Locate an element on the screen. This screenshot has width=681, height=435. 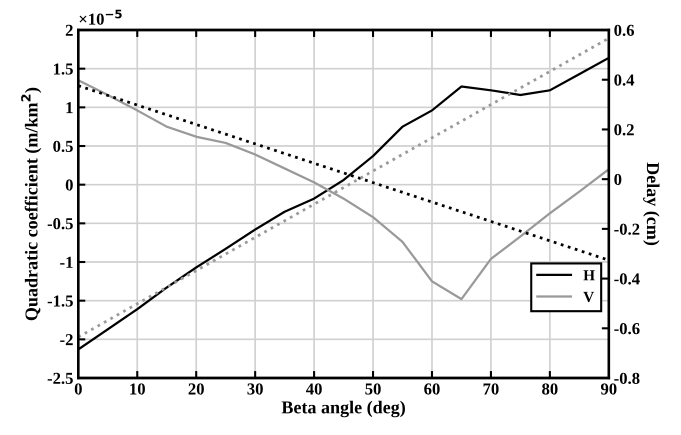
x-tick-label: 40 is located at coordinates (314, 389).